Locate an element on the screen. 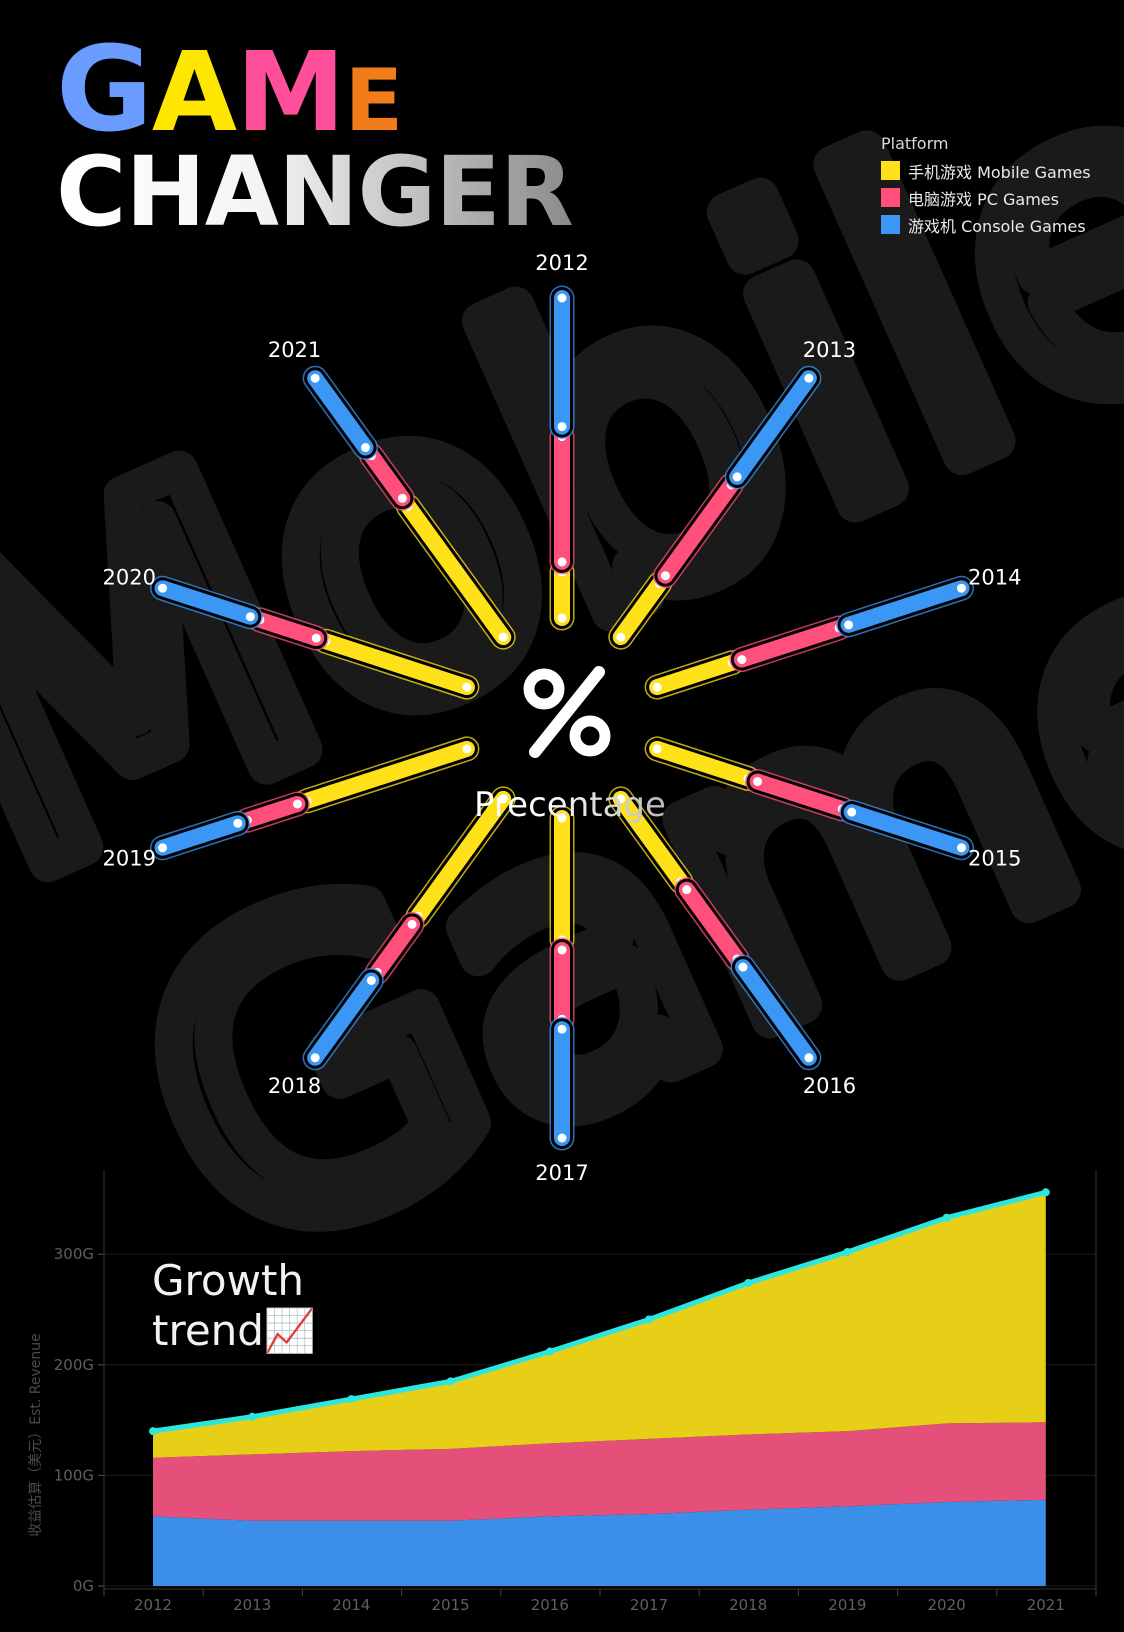  legend-title: Platform is located at coordinates (915, 143).